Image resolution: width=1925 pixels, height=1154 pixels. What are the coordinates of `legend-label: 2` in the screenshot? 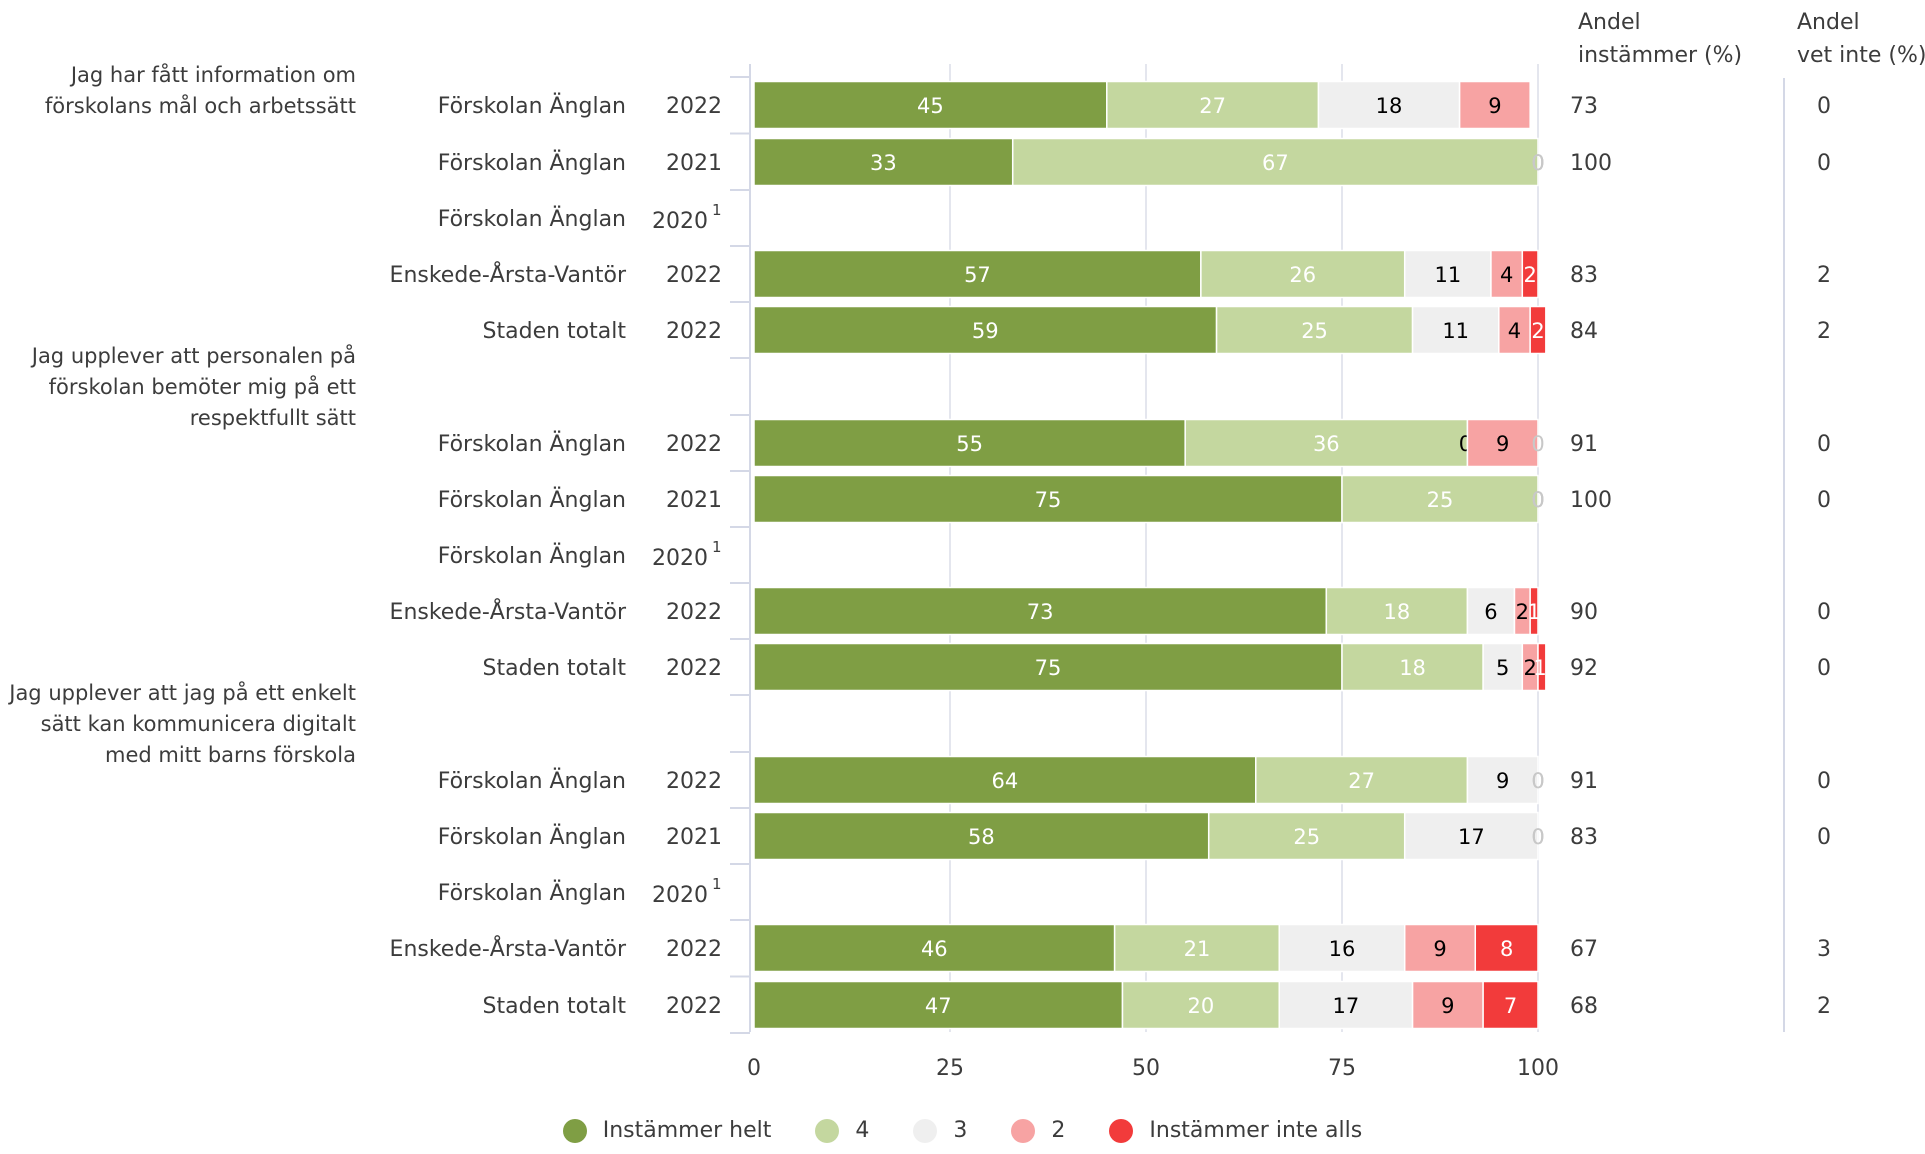 It's located at (1058, 1130).